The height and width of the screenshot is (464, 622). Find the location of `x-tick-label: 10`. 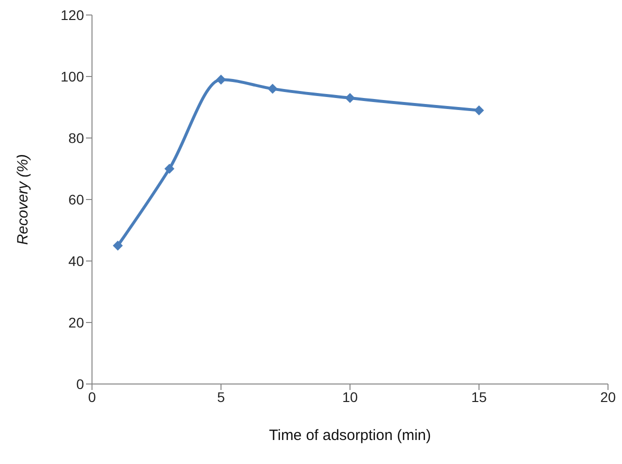

x-tick-label: 10 is located at coordinates (350, 396).